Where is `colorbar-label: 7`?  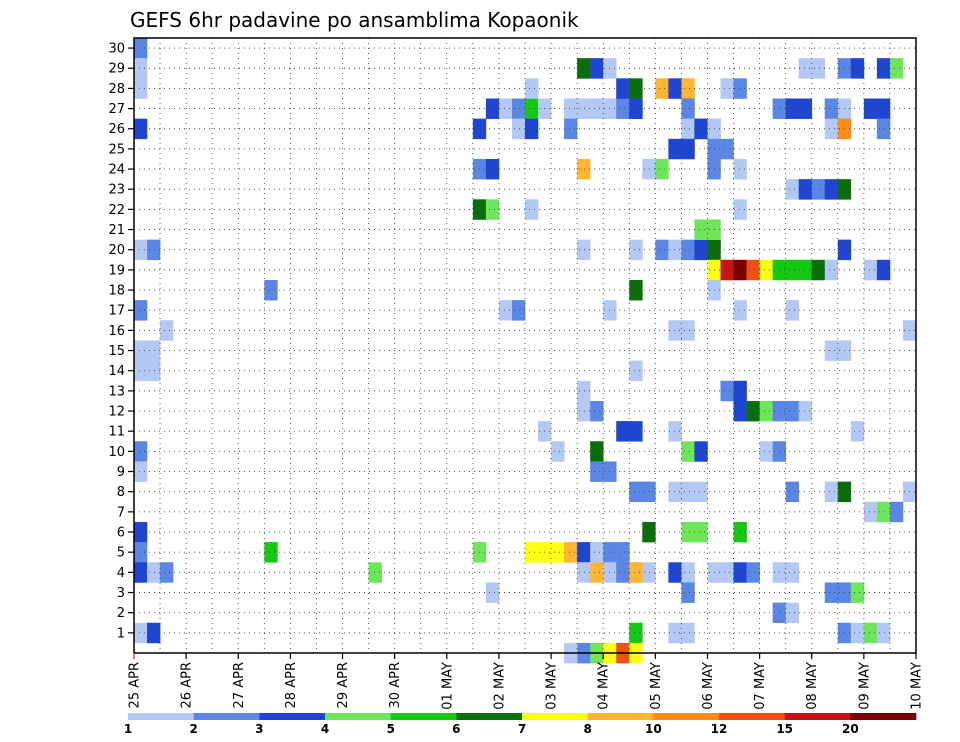 colorbar-label: 7 is located at coordinates (522, 729).